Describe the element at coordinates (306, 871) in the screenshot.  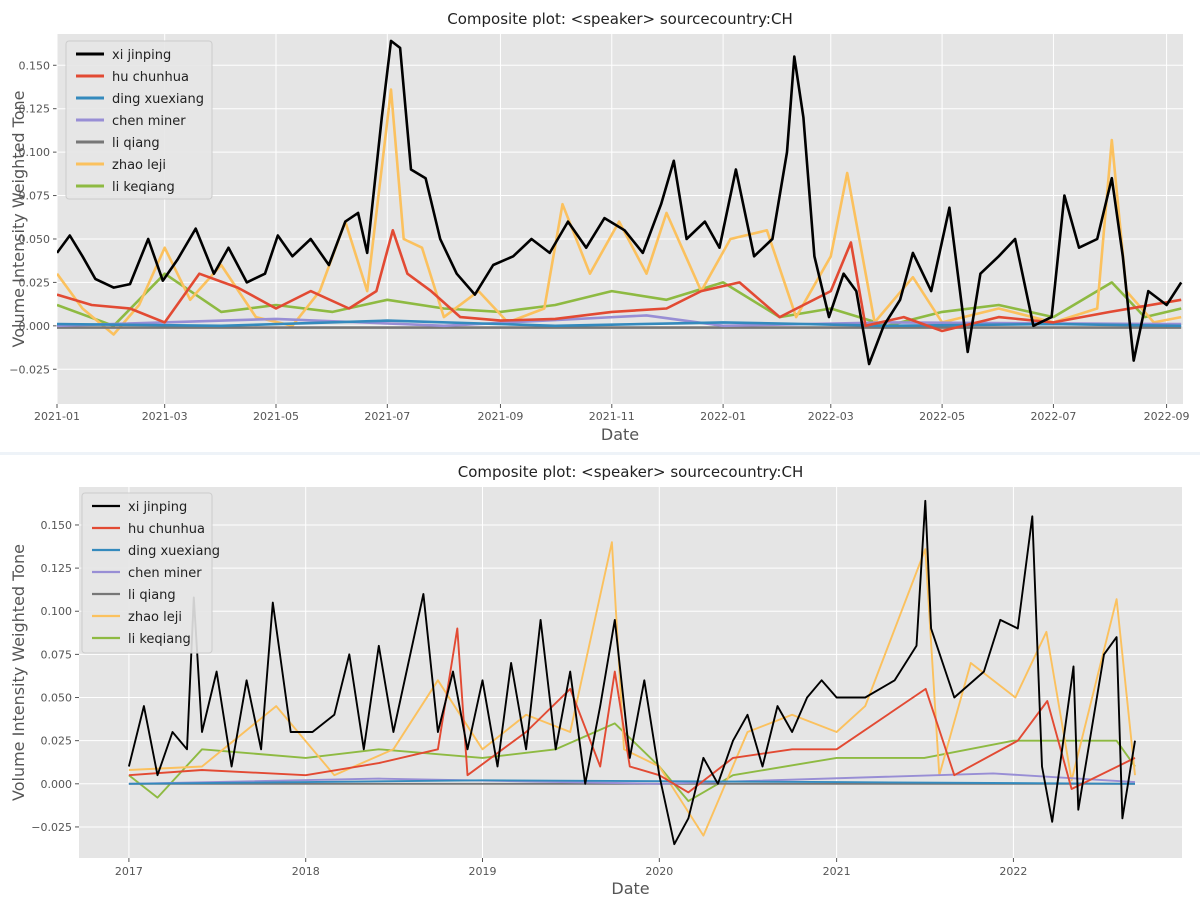
I see `c2-x-tick-label: 2018` at that location.